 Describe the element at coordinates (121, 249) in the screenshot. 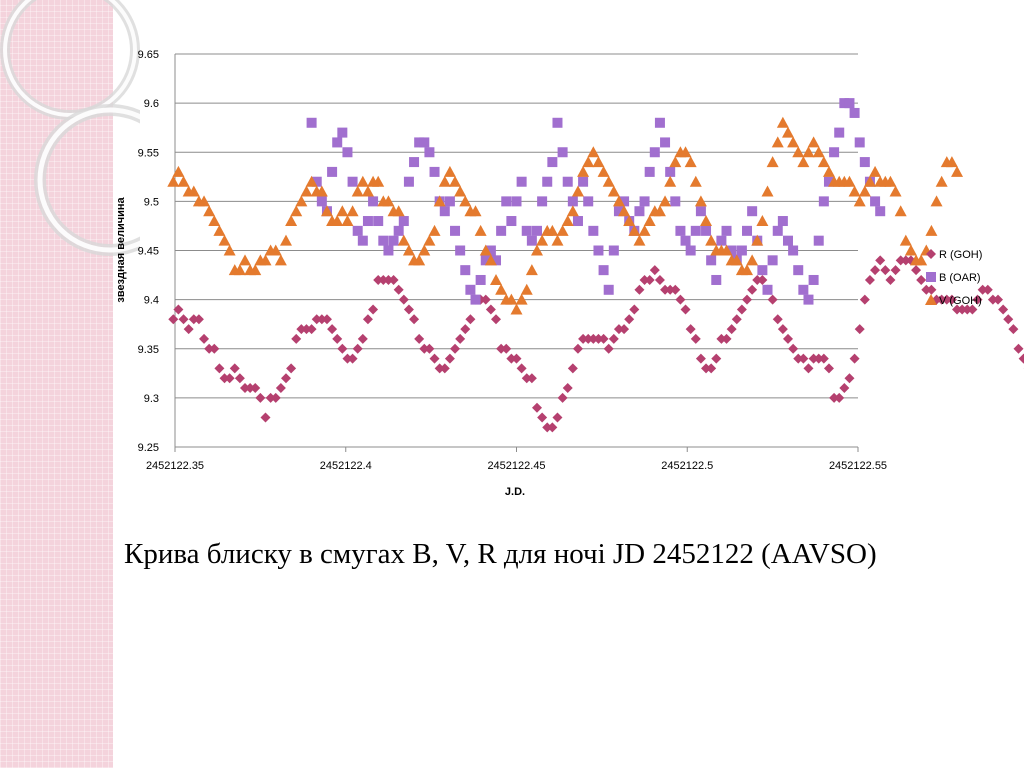

I see `y-axis-title: звездная величина` at that location.